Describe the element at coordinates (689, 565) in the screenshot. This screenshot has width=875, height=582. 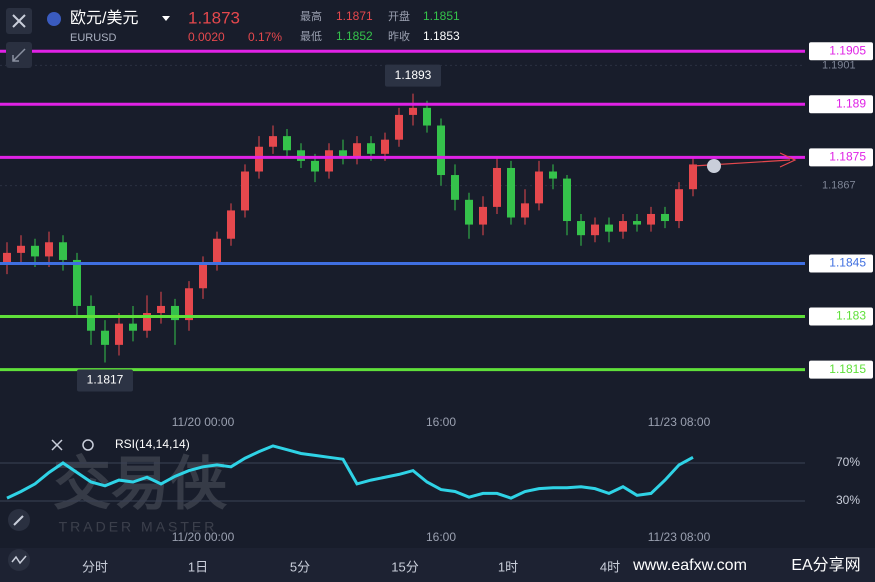
I see `site-watermark: www.eafxw.com` at that location.